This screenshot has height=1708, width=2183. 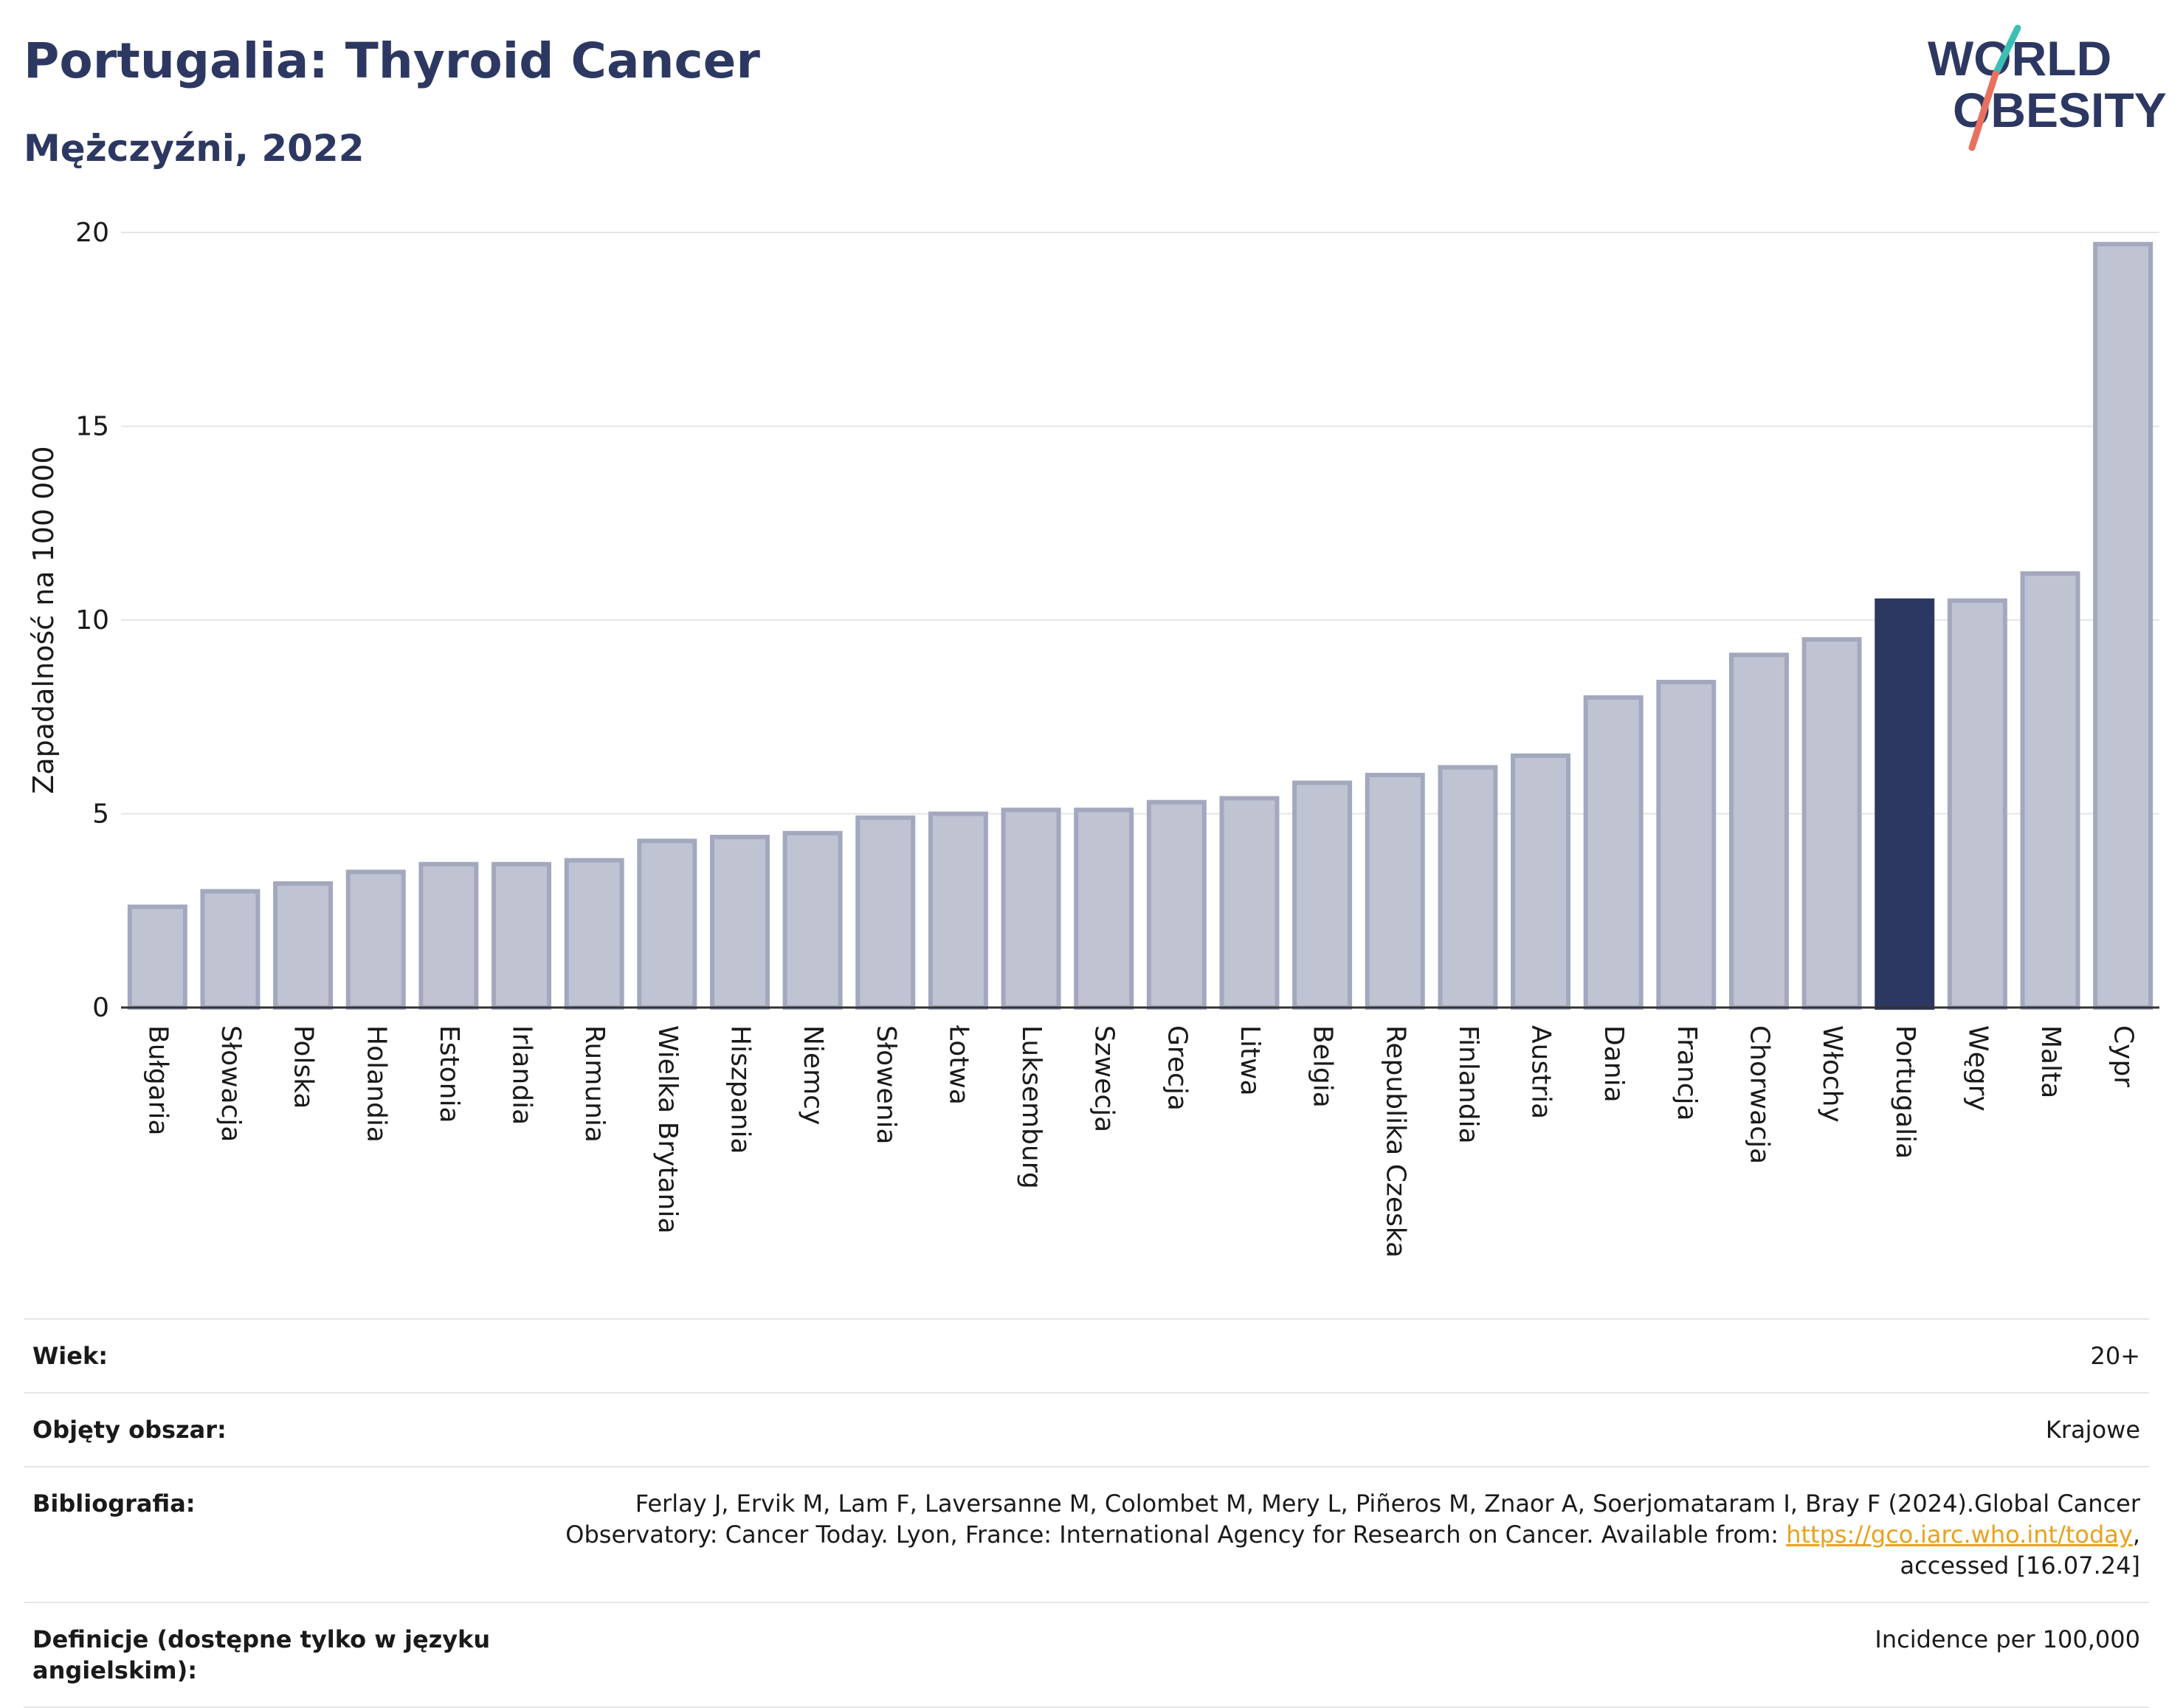 I want to click on bar-Austria, so click(x=1541, y=881).